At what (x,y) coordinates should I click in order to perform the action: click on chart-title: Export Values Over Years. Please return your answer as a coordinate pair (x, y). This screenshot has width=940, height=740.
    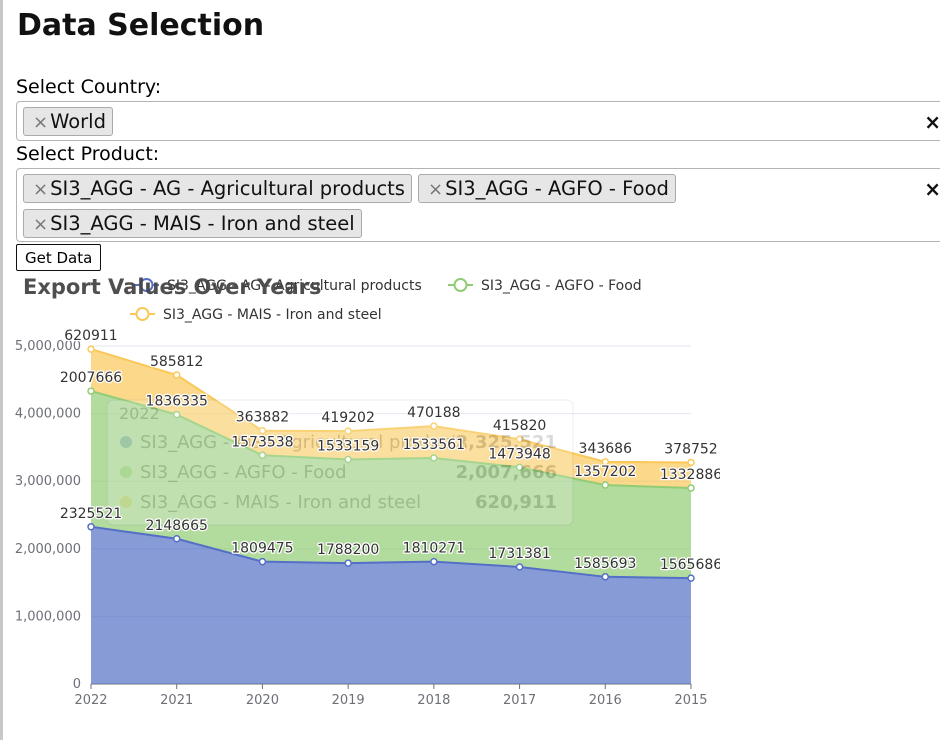
    Looking at the image, I should click on (172, 287).